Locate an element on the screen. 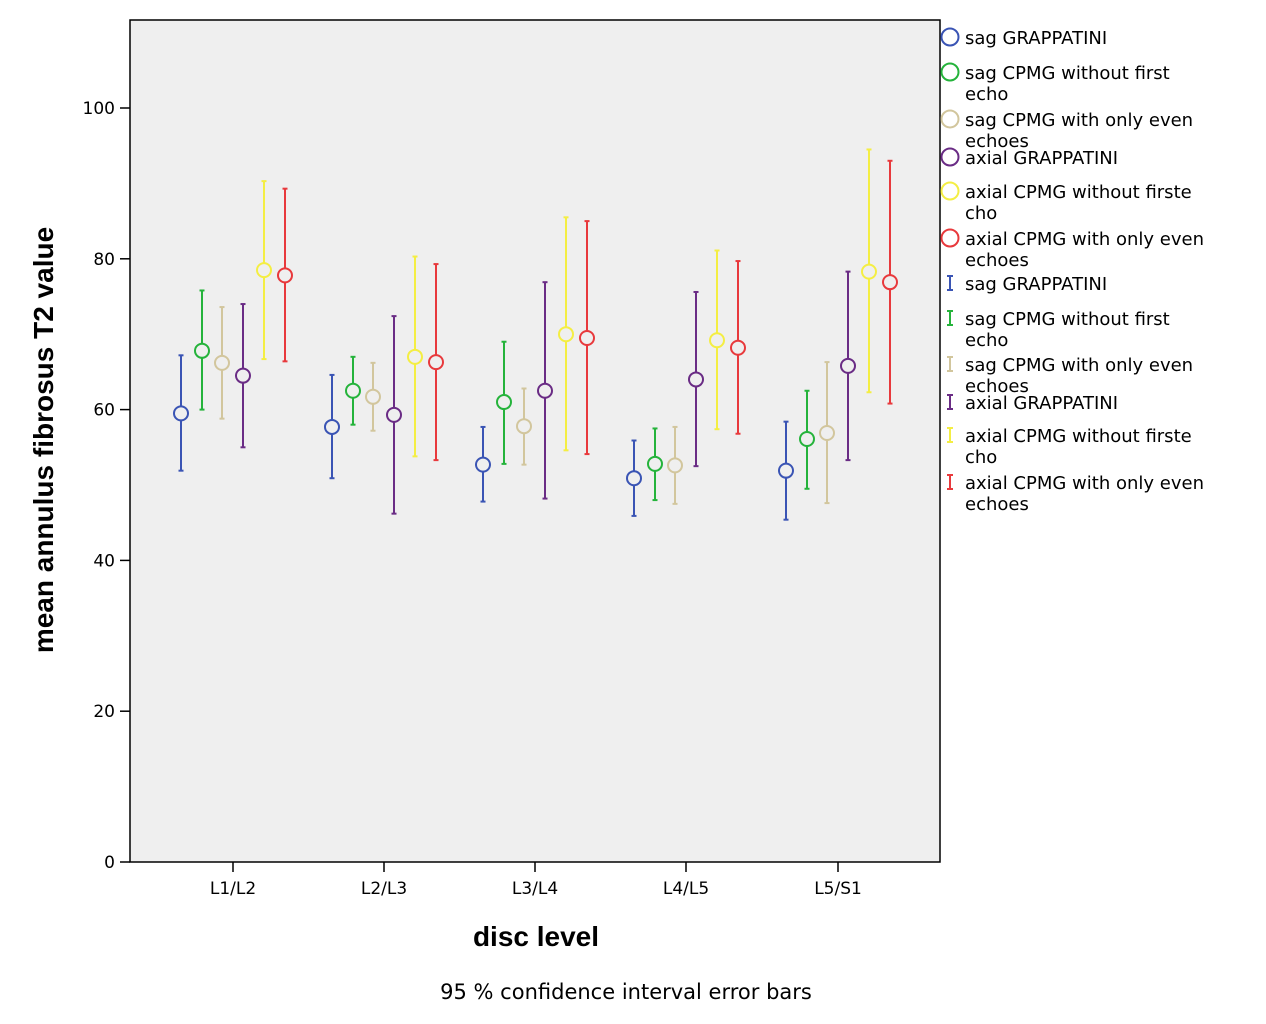 The height and width of the screenshot is (1024, 1266). y-axis-title: mean annulus fibrosus T2 value is located at coordinates (43, 440).